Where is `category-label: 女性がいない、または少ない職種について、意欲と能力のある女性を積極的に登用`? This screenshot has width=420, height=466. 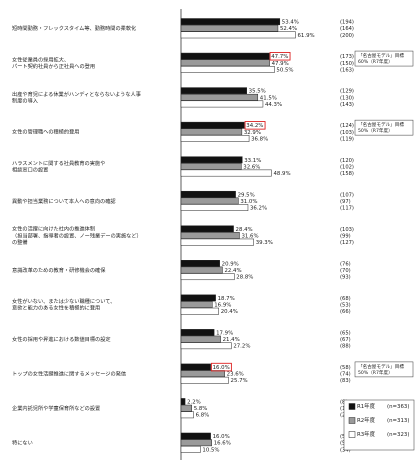
category-label: 女性がいない、または少ない職種について、意欲と能力のある女性を積極的に登用 is located at coordinates (63, 304).